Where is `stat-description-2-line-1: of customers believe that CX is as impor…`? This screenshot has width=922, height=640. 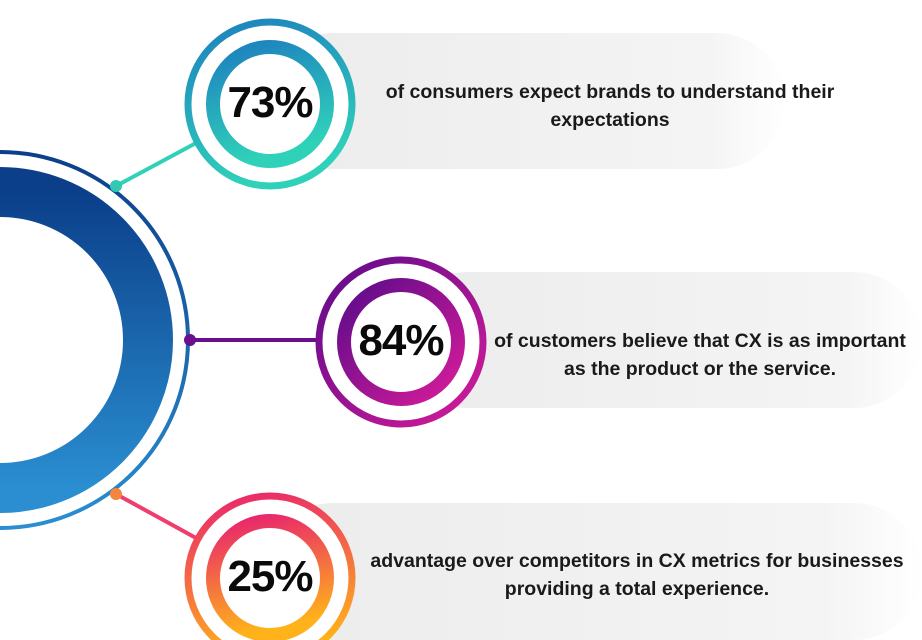
stat-description-2-line-1: of customers believe that CX is as impor… is located at coordinates (700, 341).